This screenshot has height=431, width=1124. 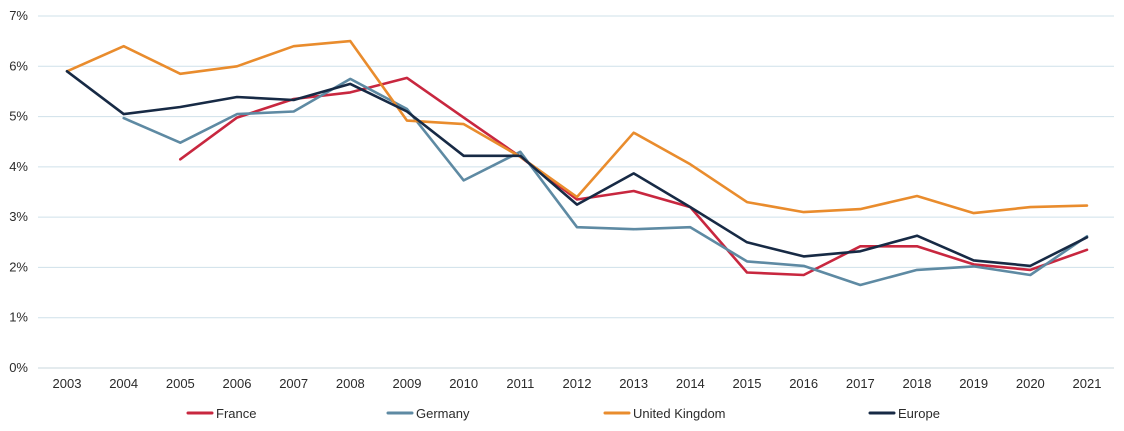 What do you see at coordinates (747, 261) in the screenshot?
I see `data-point-germany-2015` at bounding box center [747, 261].